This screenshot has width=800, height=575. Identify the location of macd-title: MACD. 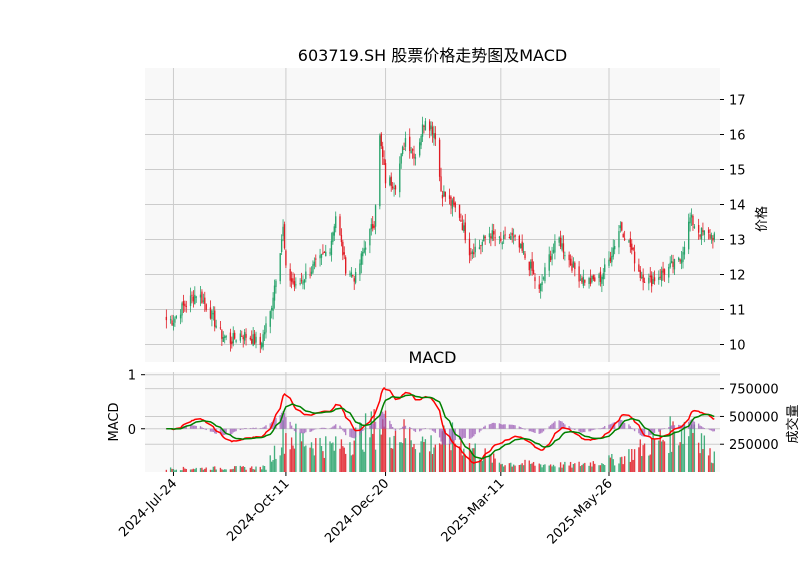
(433, 357).